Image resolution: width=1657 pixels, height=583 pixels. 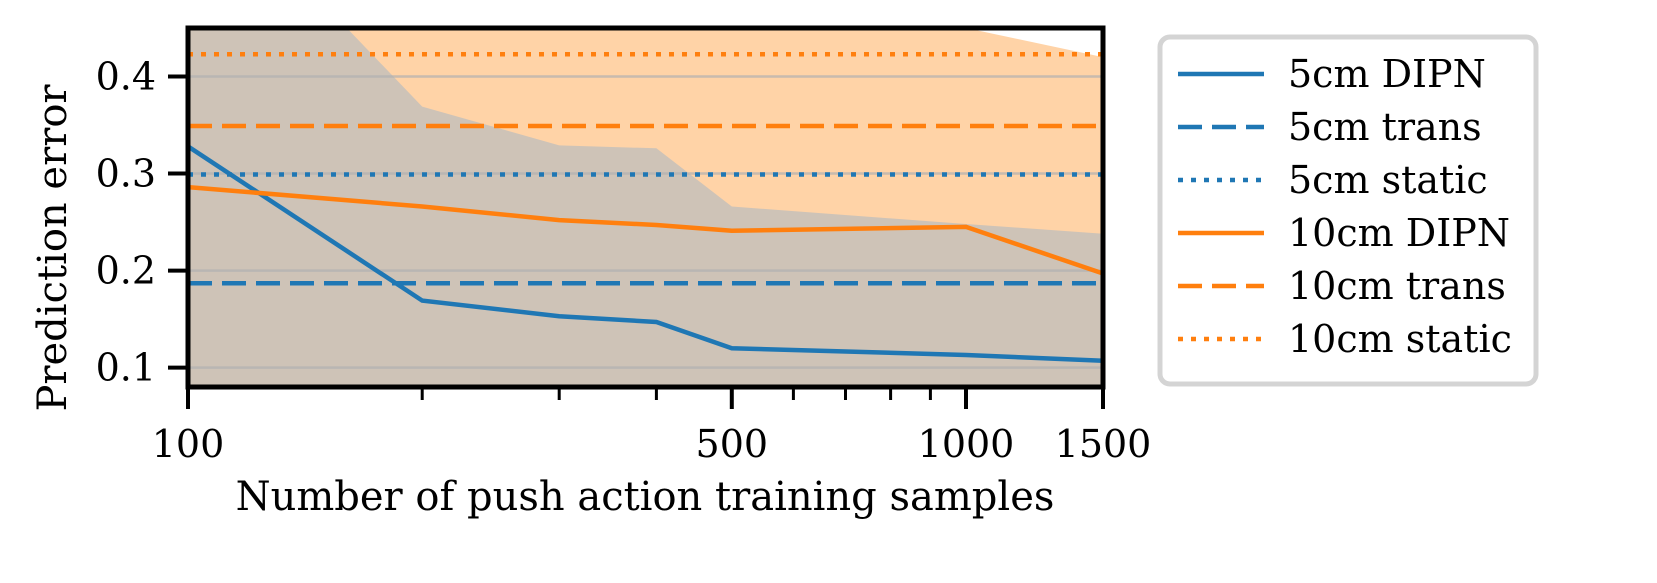 What do you see at coordinates (1397, 286) in the screenshot?
I see `legend-label: 10cm trans` at bounding box center [1397, 286].